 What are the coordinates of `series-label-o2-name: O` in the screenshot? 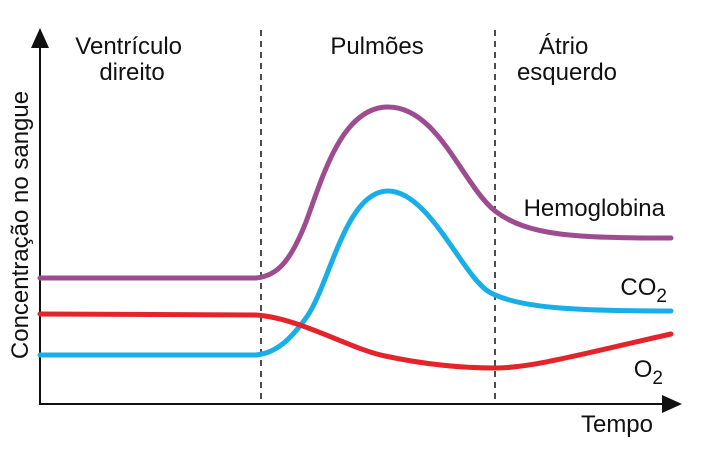 It's located at (643, 369).